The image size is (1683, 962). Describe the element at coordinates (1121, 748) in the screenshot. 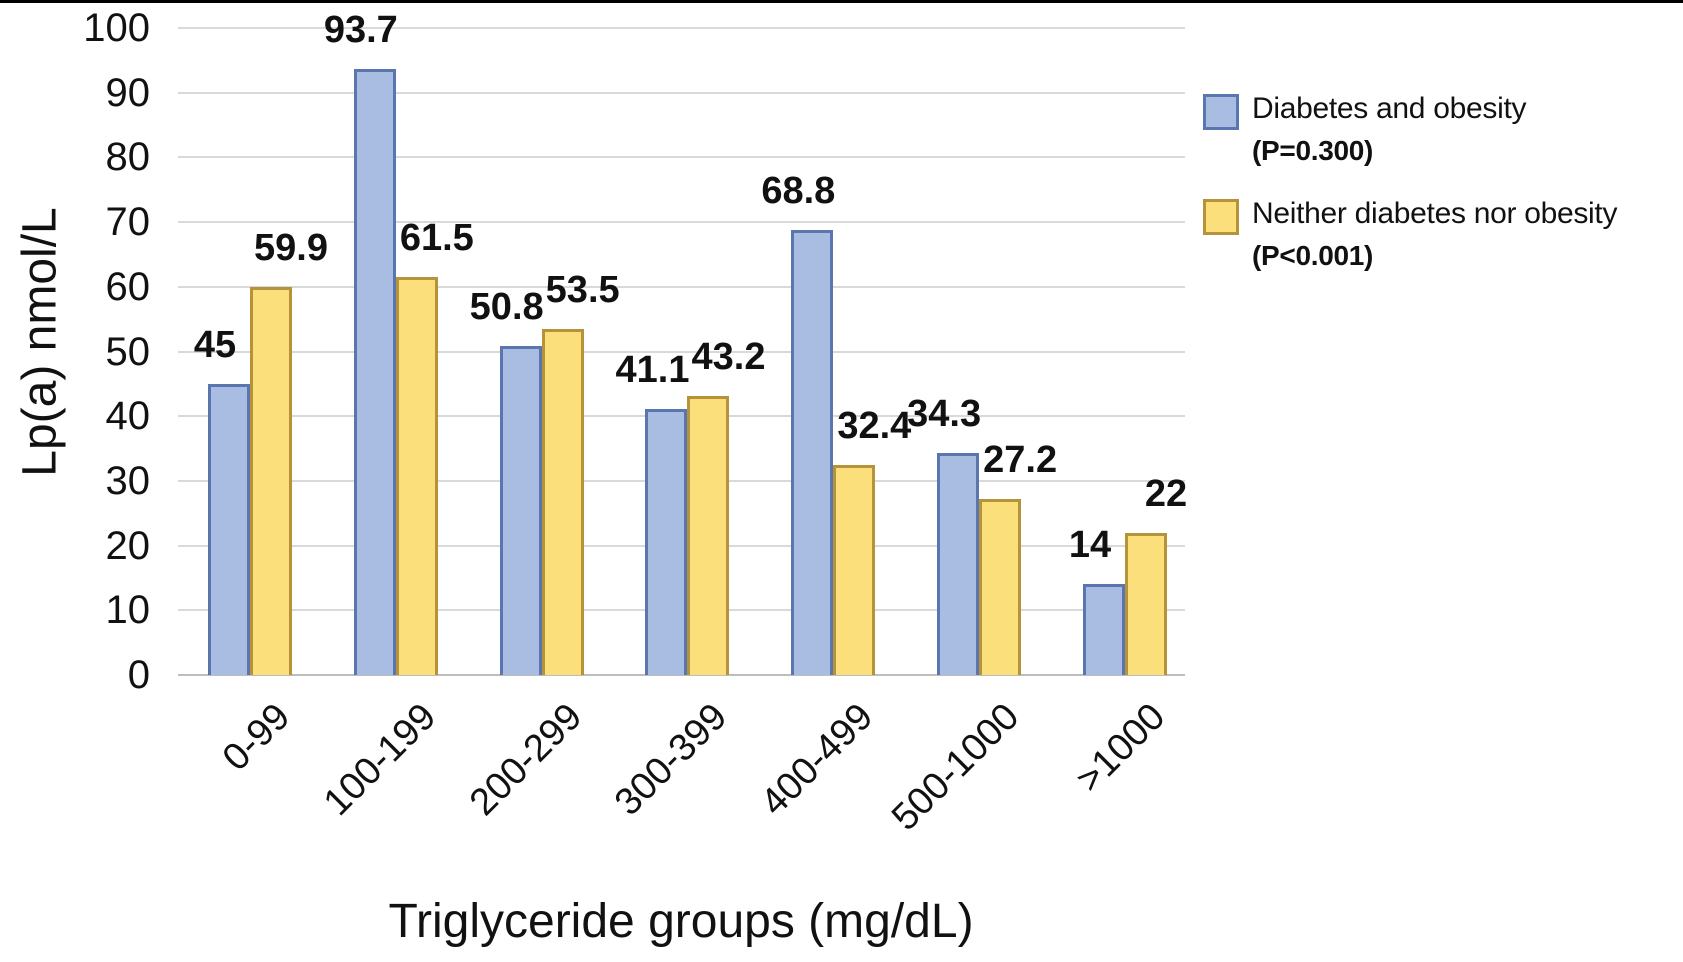

I see `x-tick-label: >1000` at that location.